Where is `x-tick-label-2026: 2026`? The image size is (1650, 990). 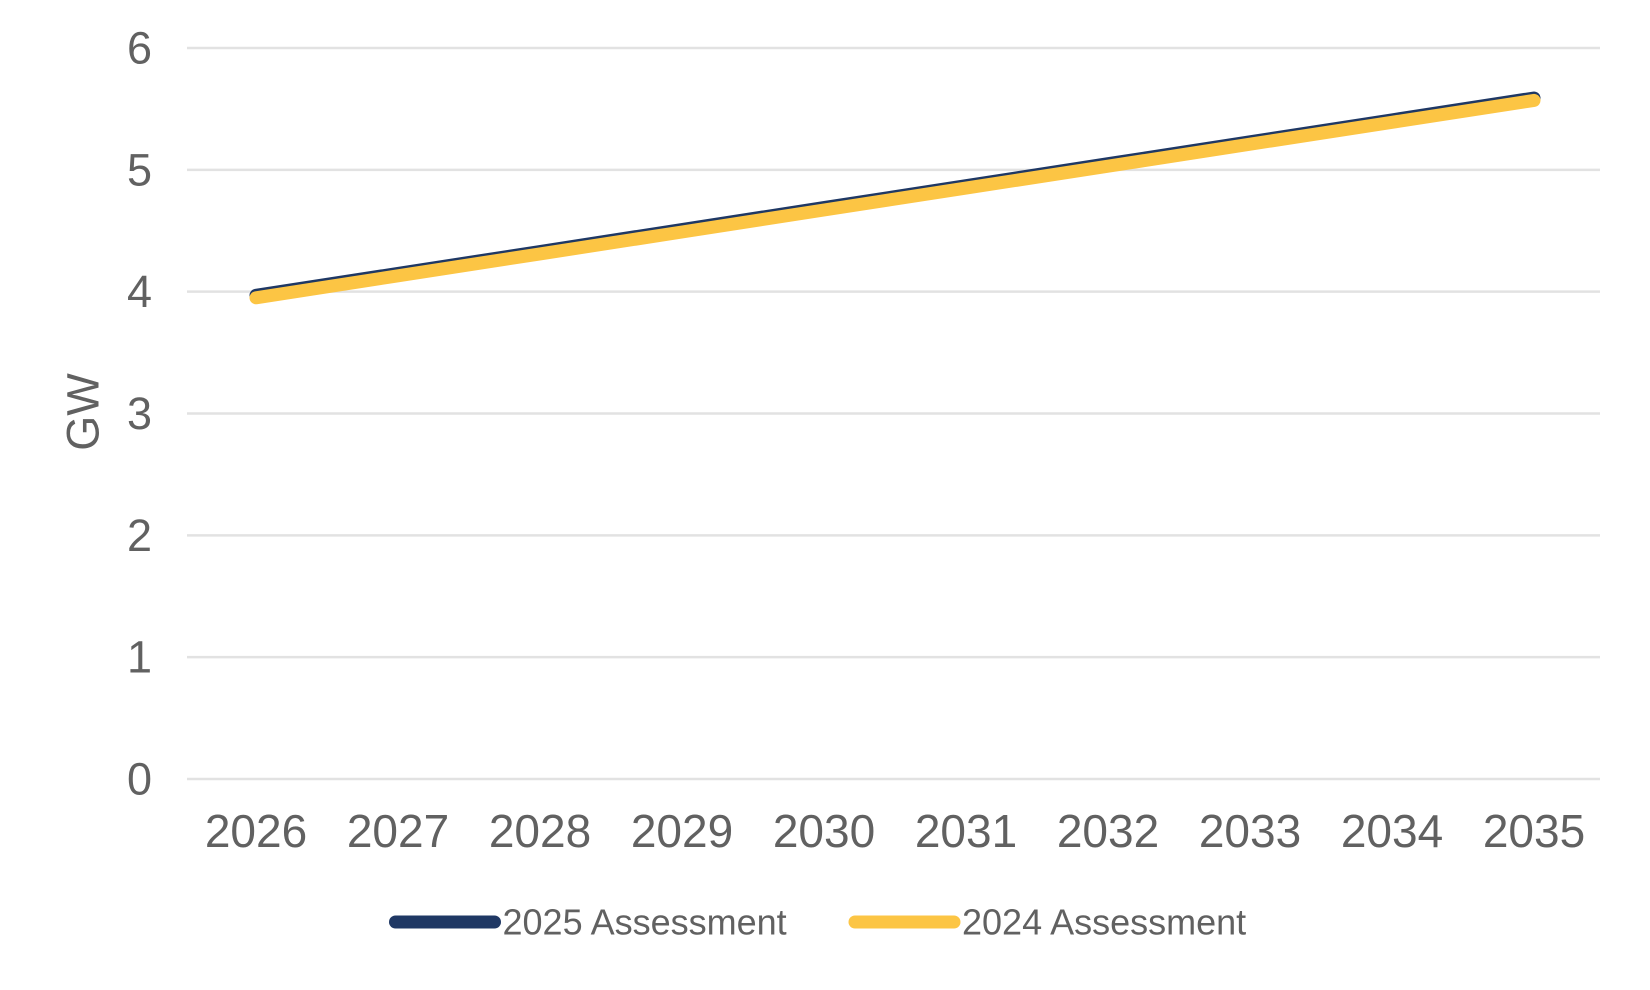 x-tick-label-2026: 2026 is located at coordinates (256, 831).